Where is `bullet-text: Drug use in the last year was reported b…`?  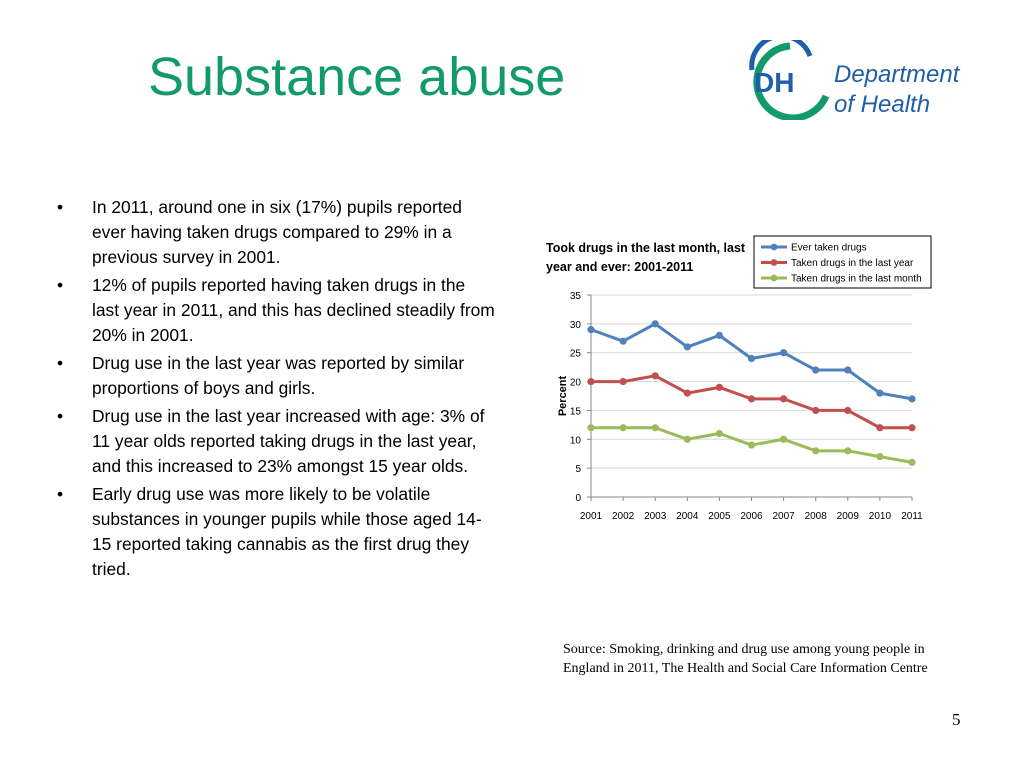 bullet-text: Drug use in the last year was reported b… is located at coordinates (278, 375).